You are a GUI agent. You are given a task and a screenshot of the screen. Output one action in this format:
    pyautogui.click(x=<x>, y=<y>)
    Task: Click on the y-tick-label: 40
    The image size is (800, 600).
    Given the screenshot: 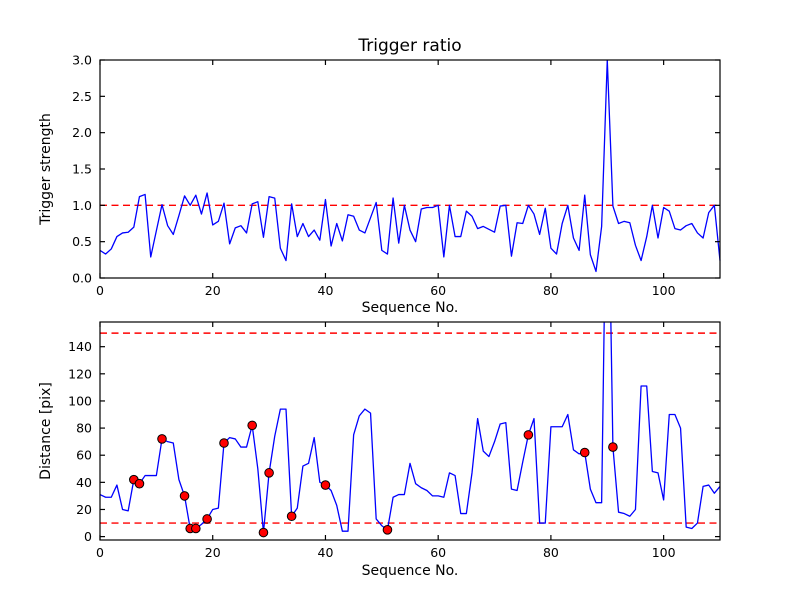 What is the action you would take?
    pyautogui.click(x=84, y=482)
    